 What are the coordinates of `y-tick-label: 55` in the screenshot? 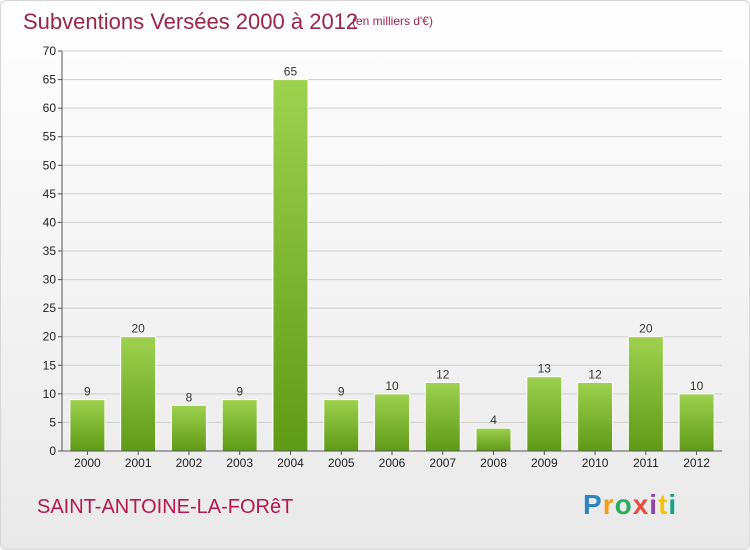 It's located at (50, 137).